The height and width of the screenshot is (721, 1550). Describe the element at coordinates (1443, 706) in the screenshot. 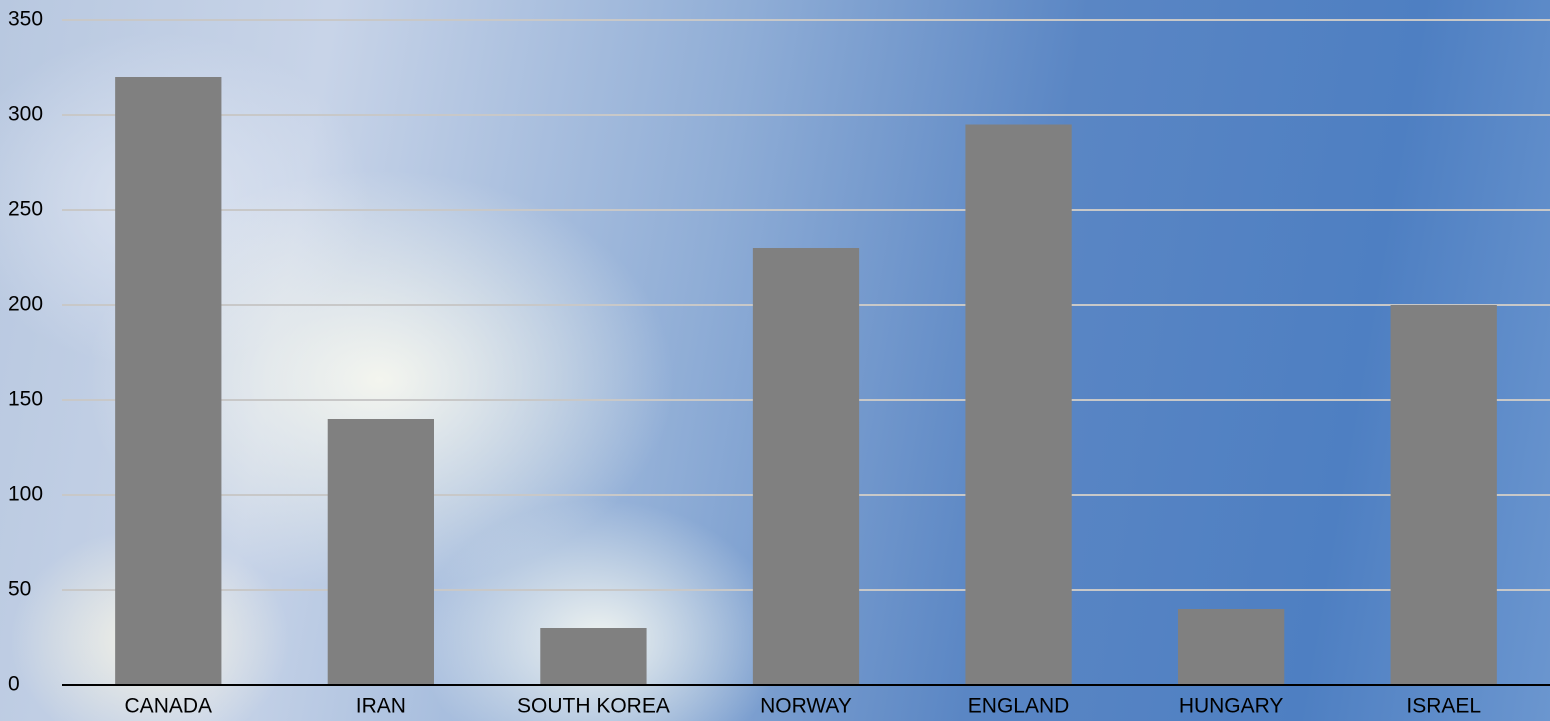

I see `x-tick-label: ISRAEL` at that location.